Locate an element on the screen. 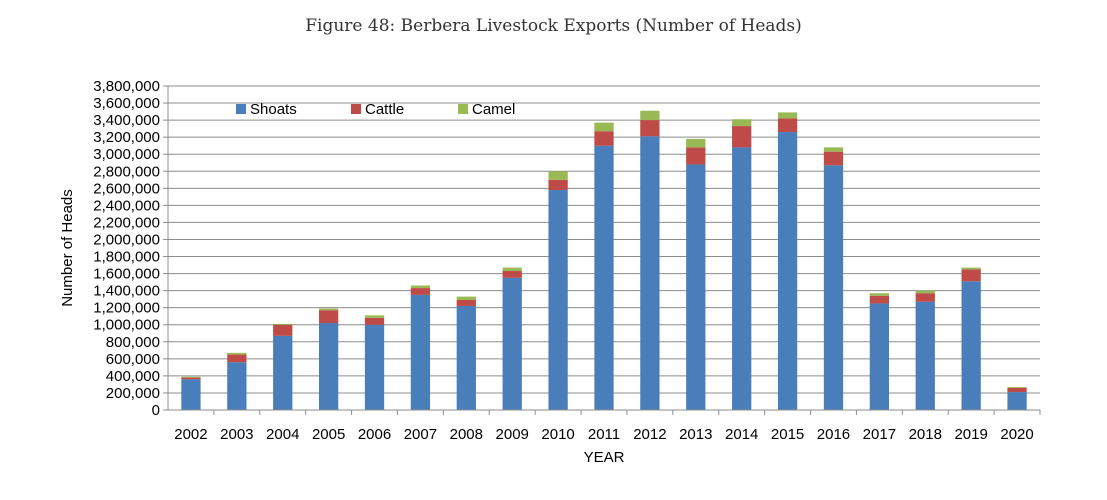 The height and width of the screenshot is (500, 1107). x-tick-label: 2010 is located at coordinates (557, 434).